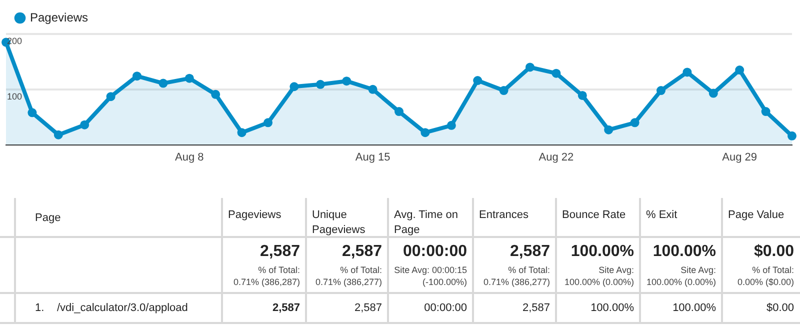  Describe the element at coordinates (426, 223) in the screenshot. I see `text: Avg. Time on Page` at that location.